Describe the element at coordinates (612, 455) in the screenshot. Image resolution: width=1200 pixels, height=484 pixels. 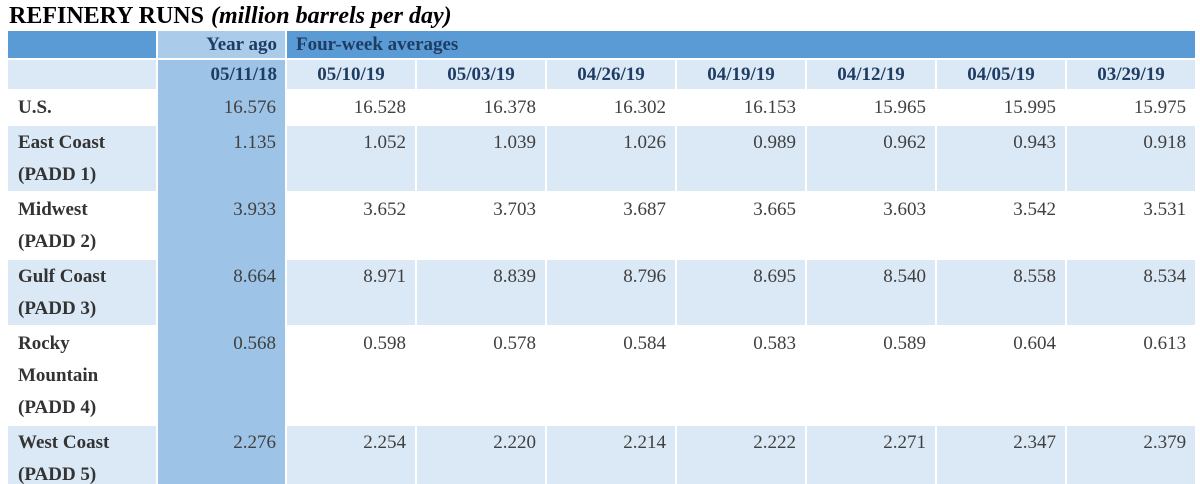
I see `cell-value: 2.214` at that location.